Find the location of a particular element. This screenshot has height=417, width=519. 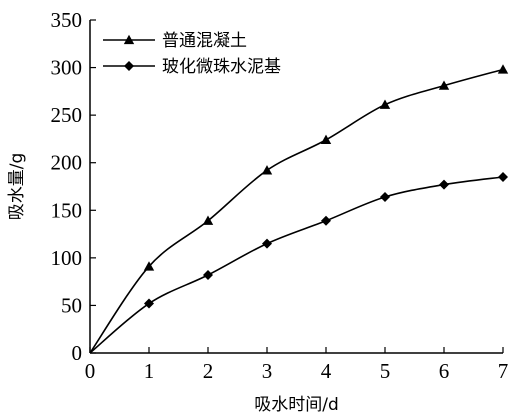

legend-item-2: 玻化微珠水泥基 is located at coordinates (192, 67).